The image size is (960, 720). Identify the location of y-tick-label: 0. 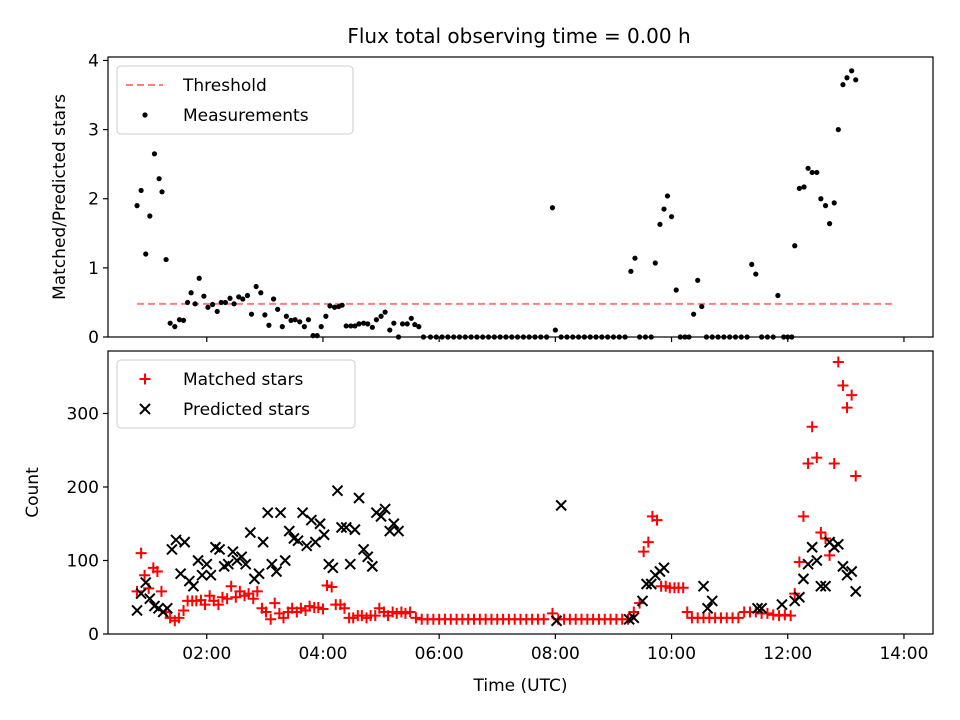
(93, 635).